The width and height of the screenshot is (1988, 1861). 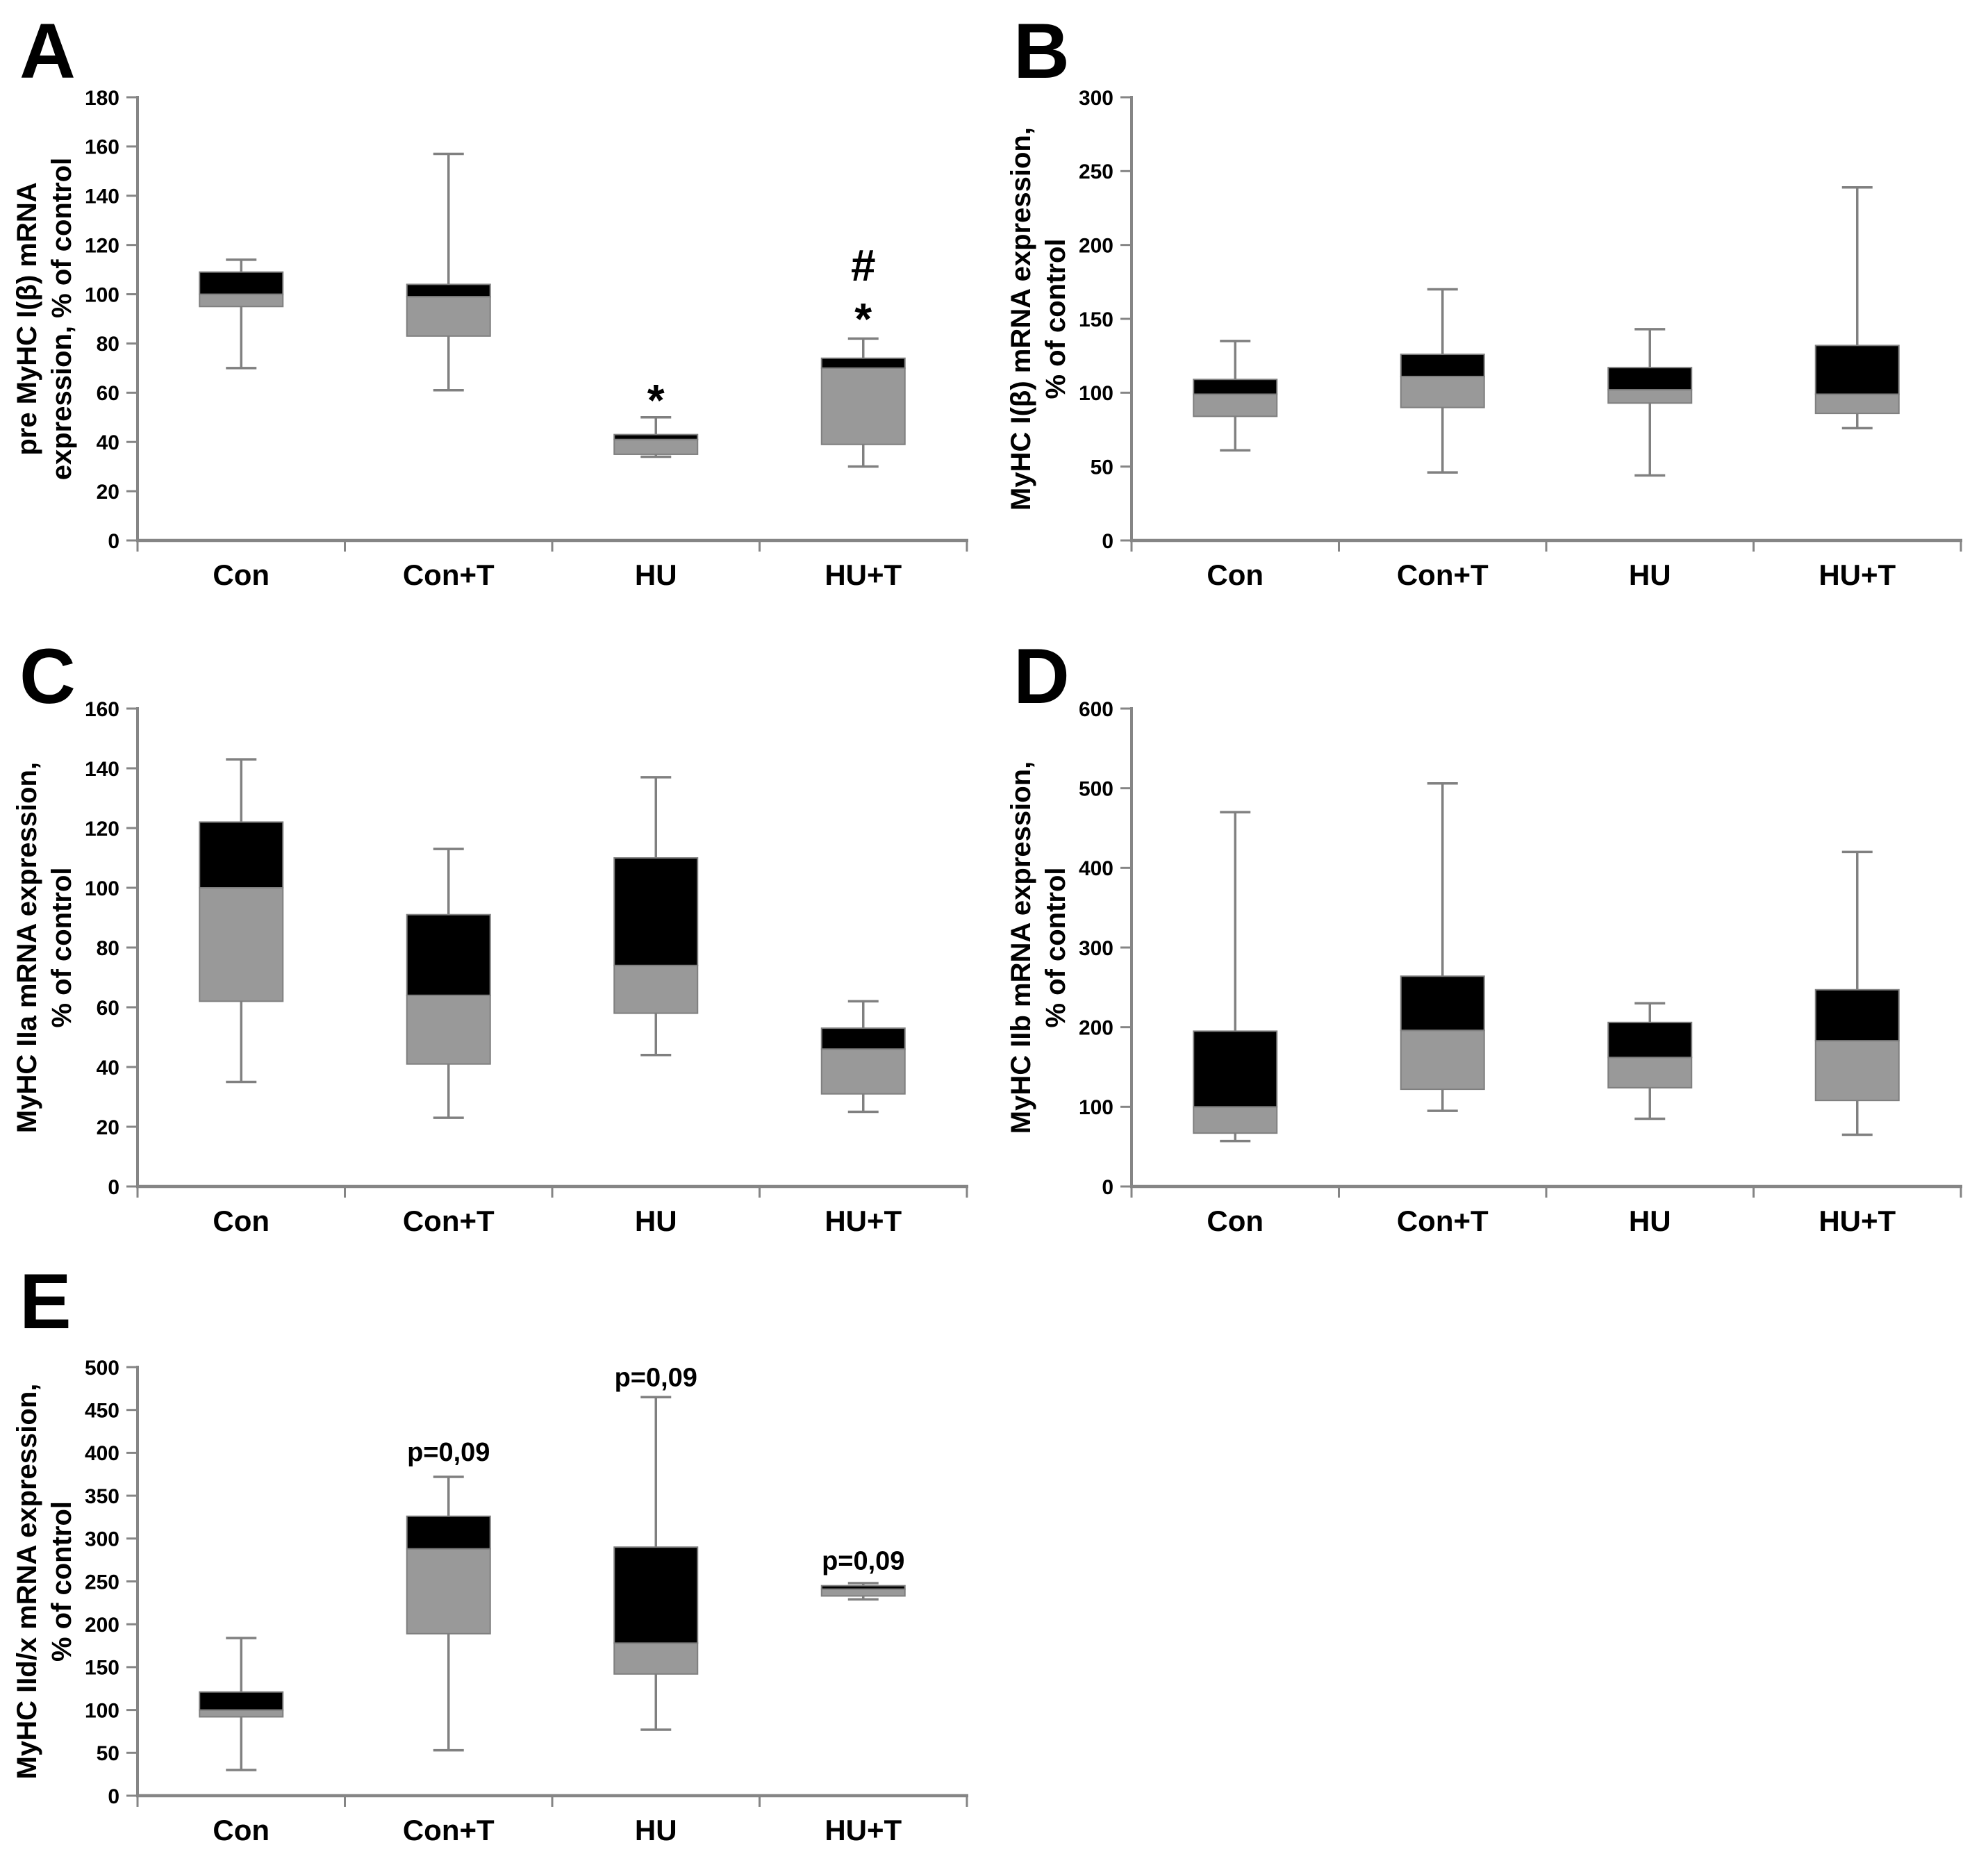 I want to click on panel-E-box-hu-t, so click(x=863, y=1591).